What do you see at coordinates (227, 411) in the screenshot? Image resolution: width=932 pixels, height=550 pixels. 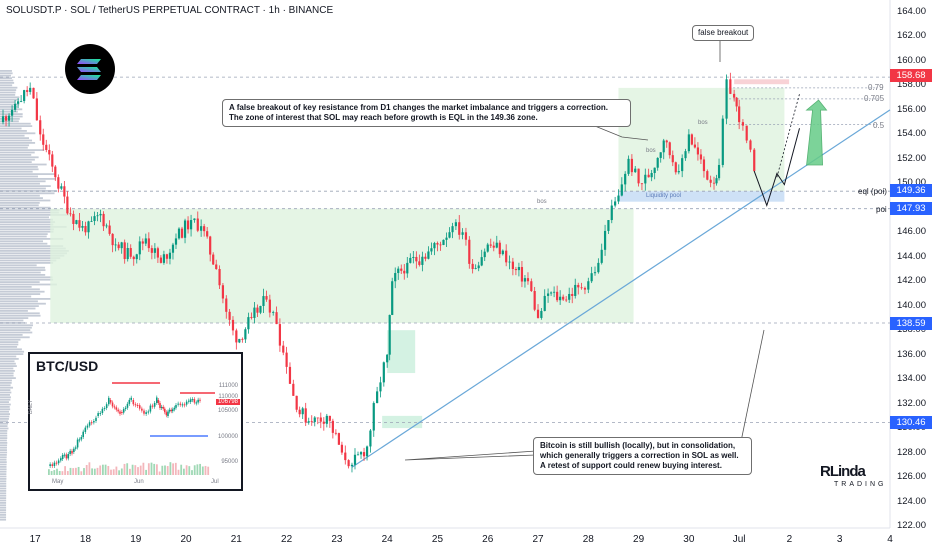 I see `inset-ytick-2: 105000` at bounding box center [227, 411].